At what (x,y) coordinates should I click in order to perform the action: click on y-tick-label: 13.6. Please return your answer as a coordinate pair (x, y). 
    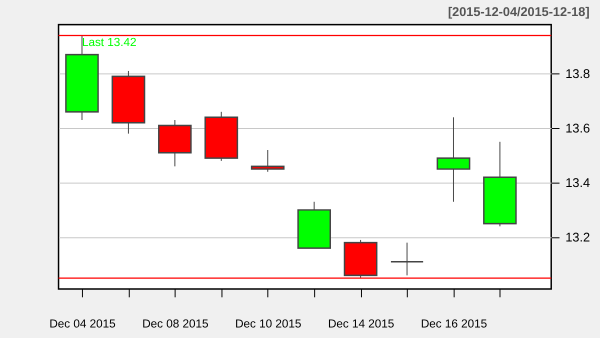
    Looking at the image, I should click on (577, 129).